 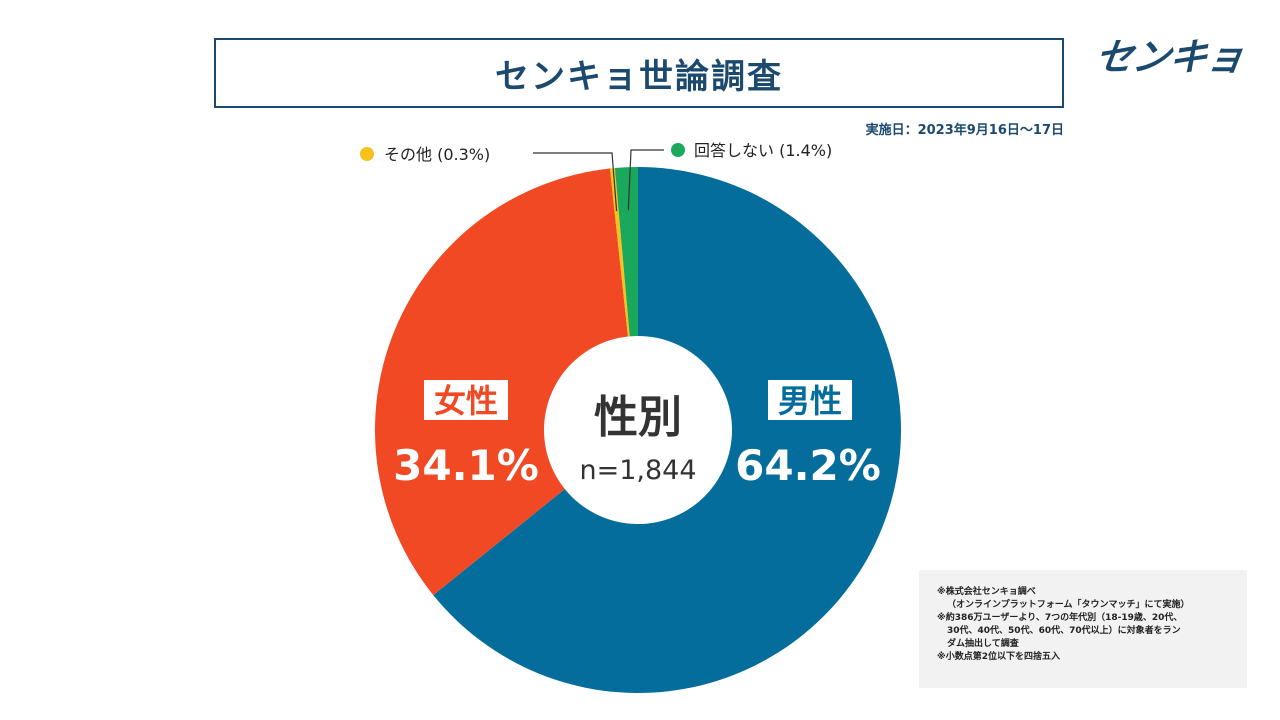 What do you see at coordinates (638, 417) in the screenshot?
I see `chart-title: 性別` at bounding box center [638, 417].